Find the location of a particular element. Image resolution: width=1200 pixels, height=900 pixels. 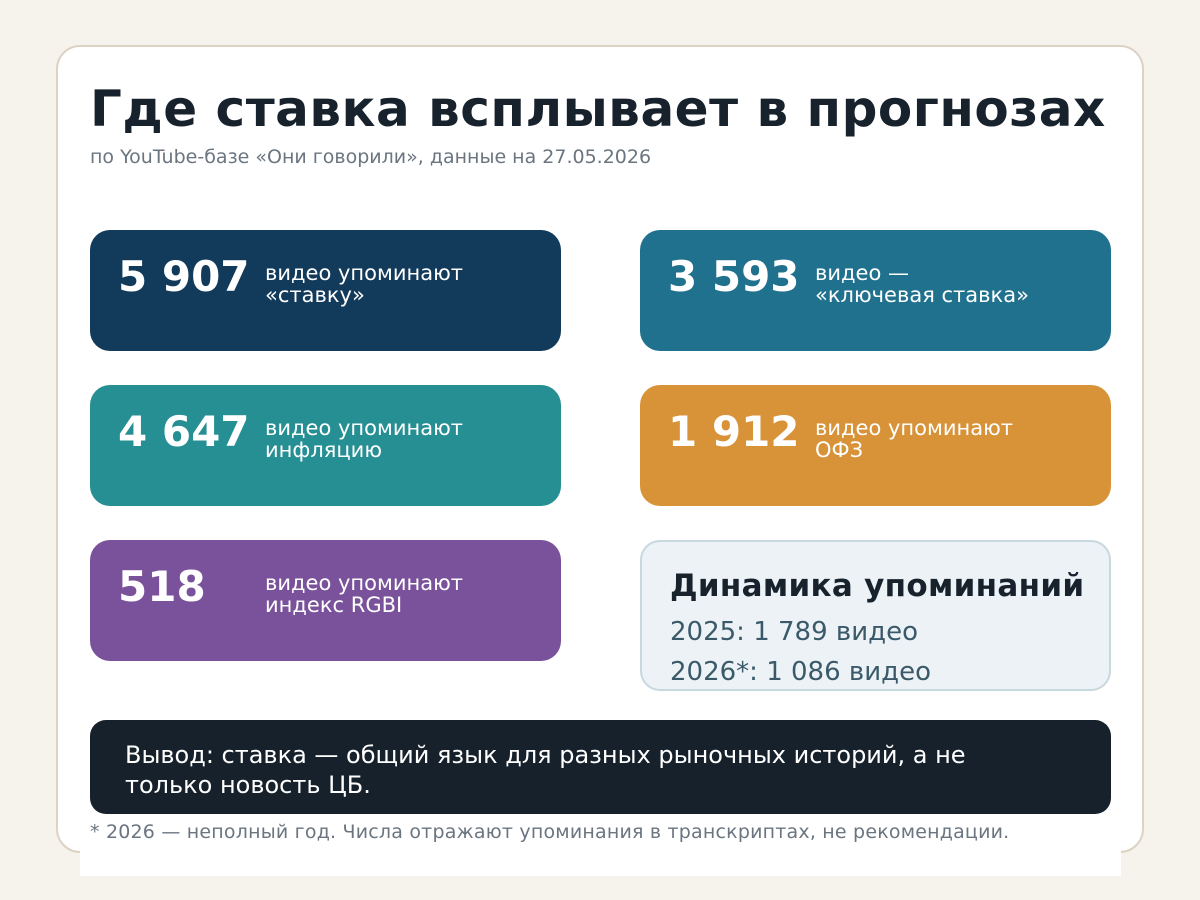

stat-card-ofz: 1 912 видео упоминают ОФЗ is located at coordinates (875, 445).